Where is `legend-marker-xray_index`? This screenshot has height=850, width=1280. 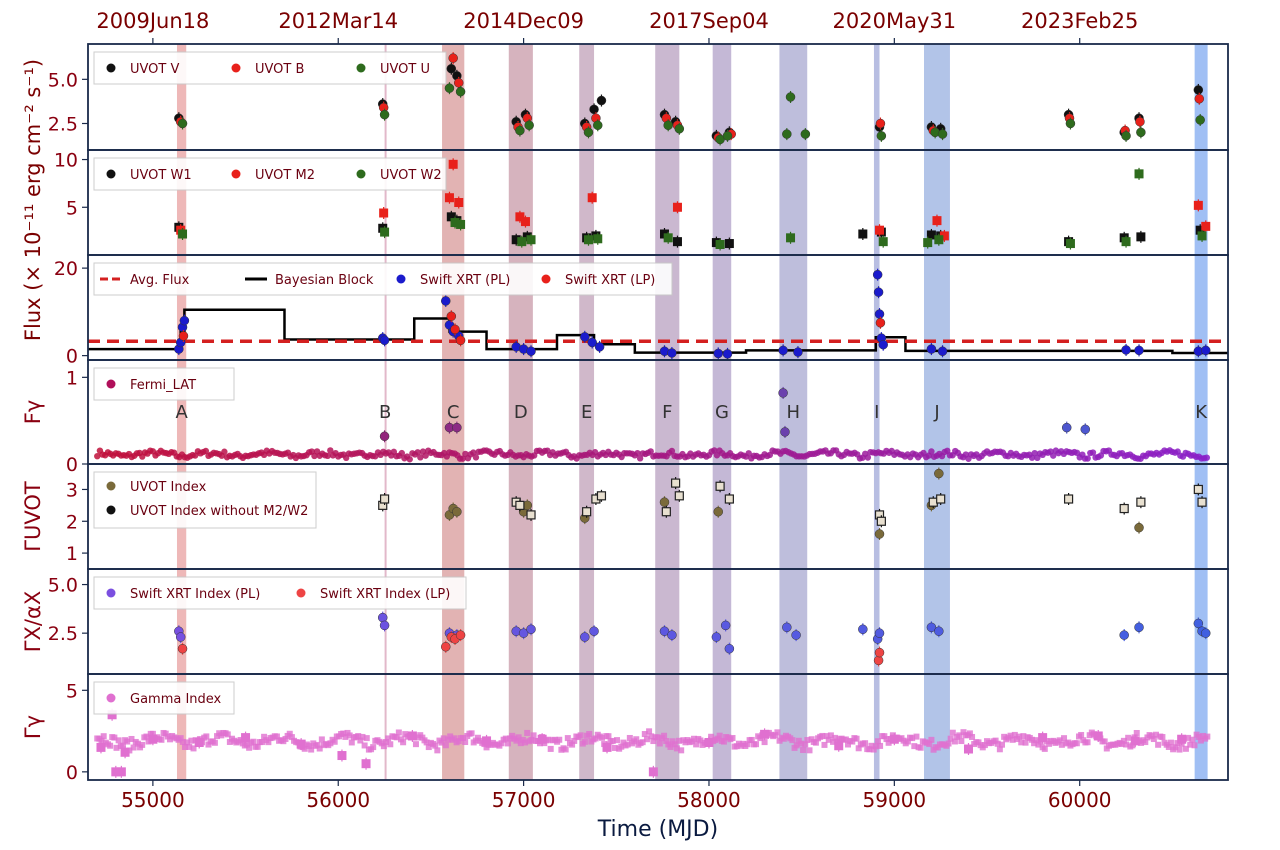 legend-marker-xray_index is located at coordinates (301, 593).